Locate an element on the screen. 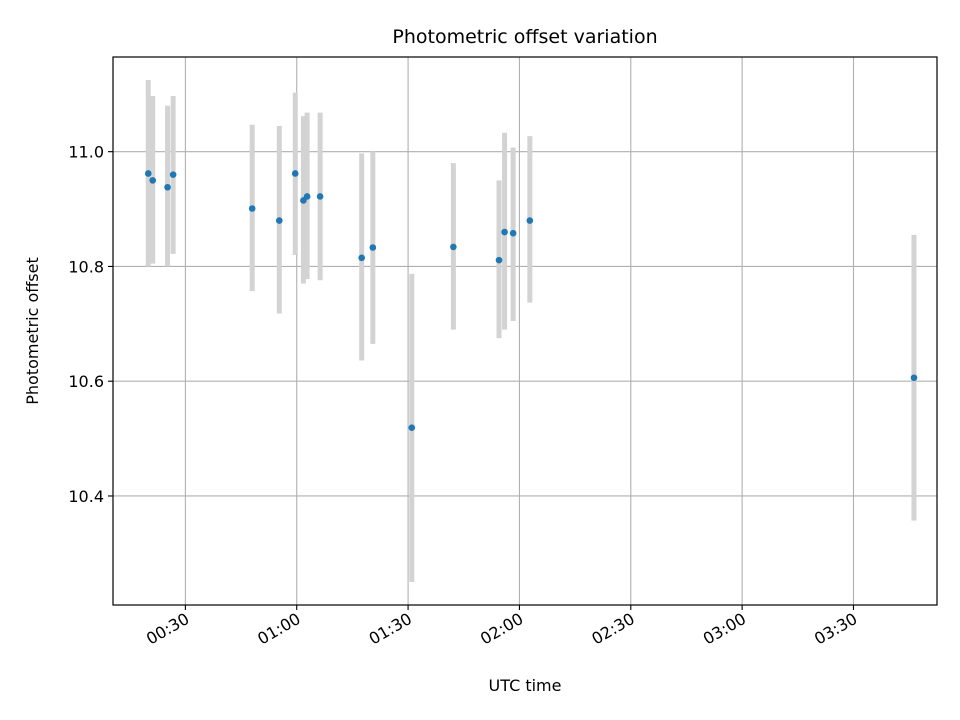 Image resolution: width=960 pixels, height=720 pixels. x-axis-label: UTC time is located at coordinates (525, 685).